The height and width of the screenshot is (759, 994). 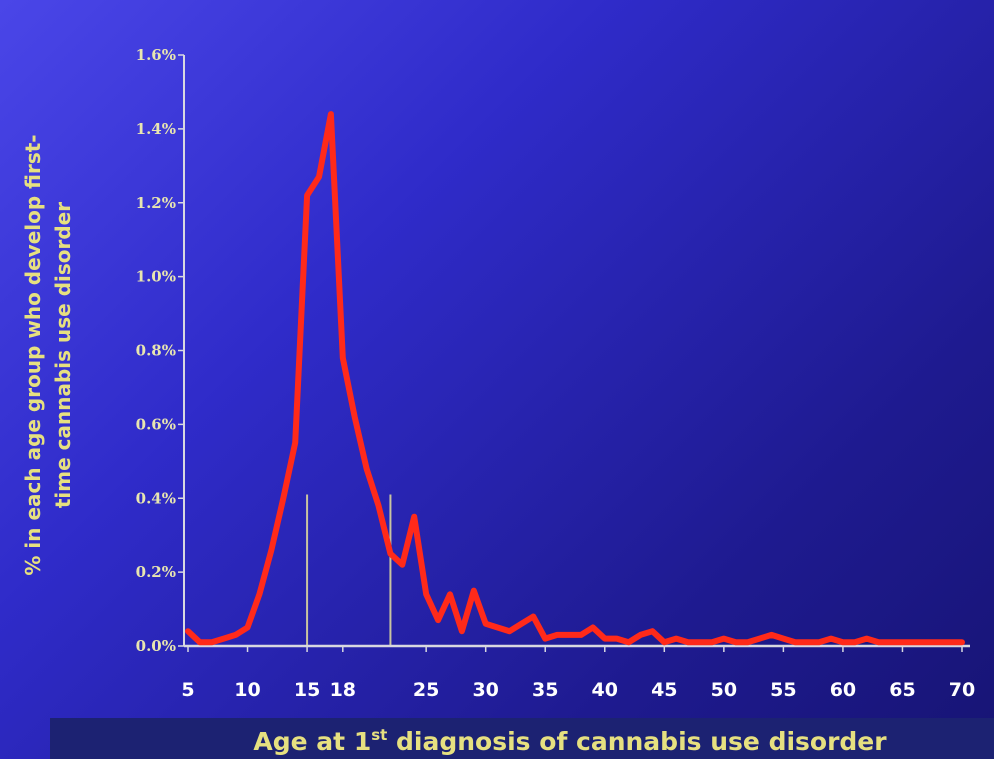 What do you see at coordinates (962, 690) in the screenshot?
I see `x-tick-label: 70` at bounding box center [962, 690].